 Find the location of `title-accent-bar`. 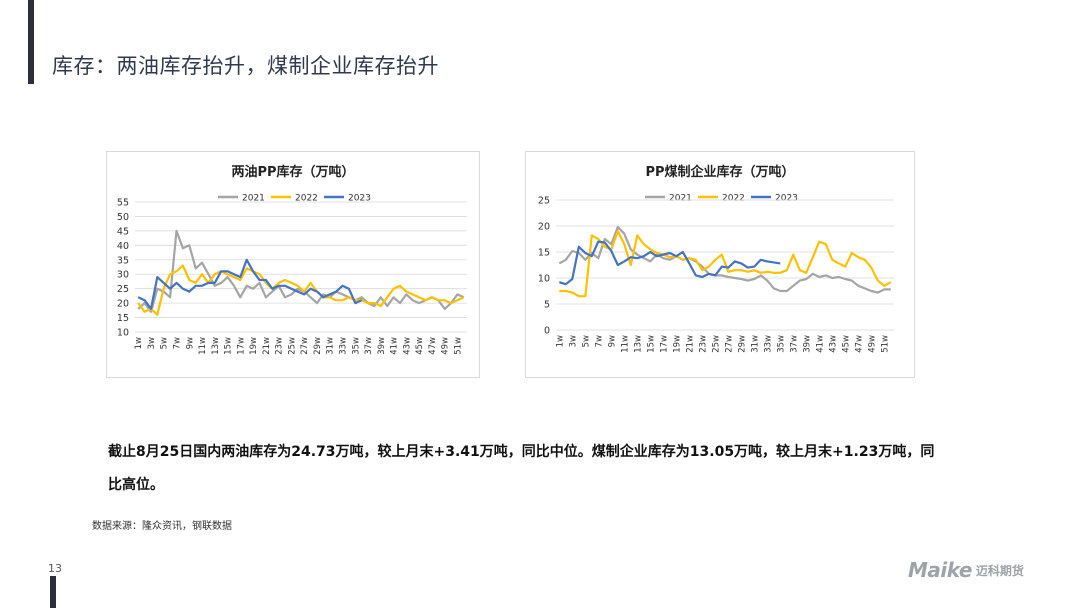

title-accent-bar is located at coordinates (31, 42).